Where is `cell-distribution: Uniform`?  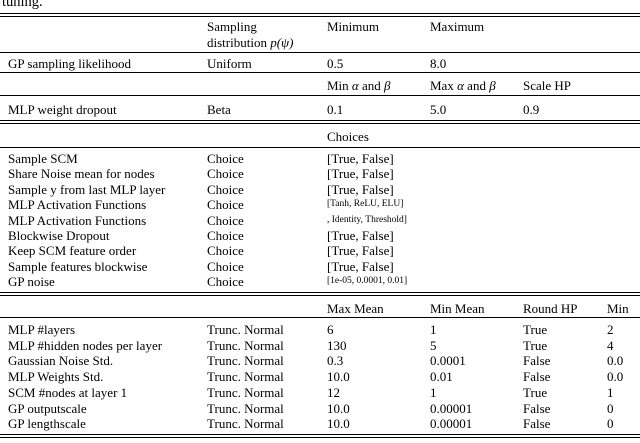
cell-distribution: Uniform is located at coordinates (229, 63).